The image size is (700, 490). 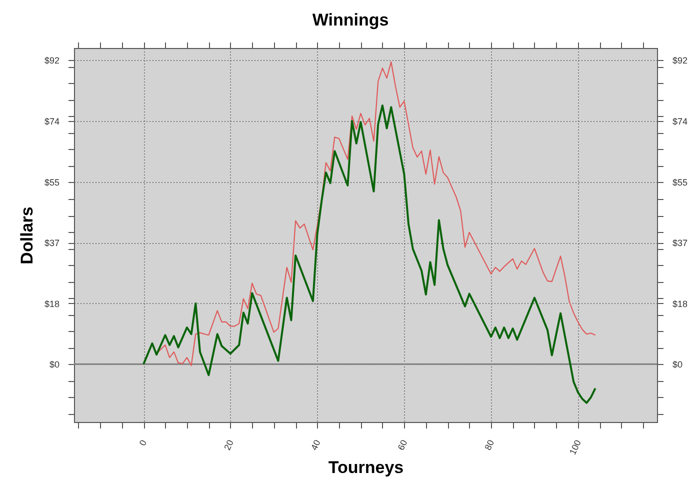 I want to click on y-tick-label: $74, so click(x=52, y=121).